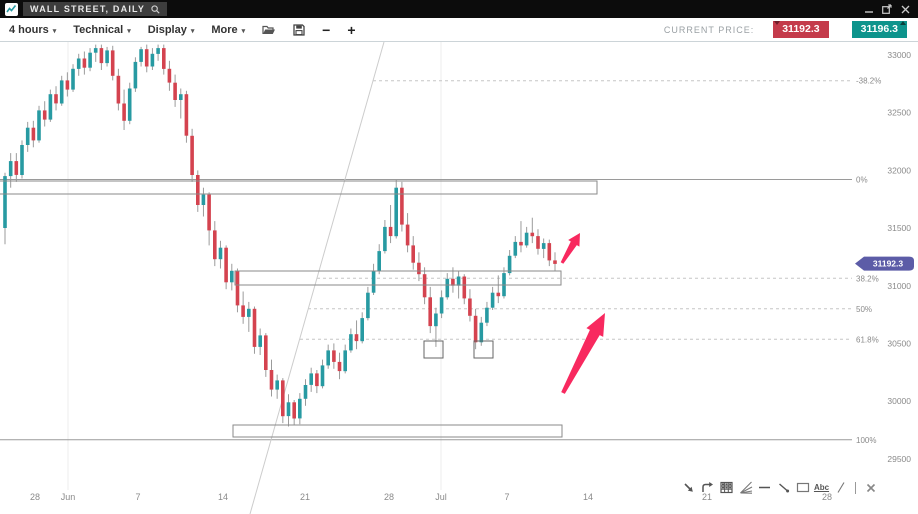  What do you see at coordinates (299, 29) in the screenshot?
I see `save-icon` at bounding box center [299, 29].